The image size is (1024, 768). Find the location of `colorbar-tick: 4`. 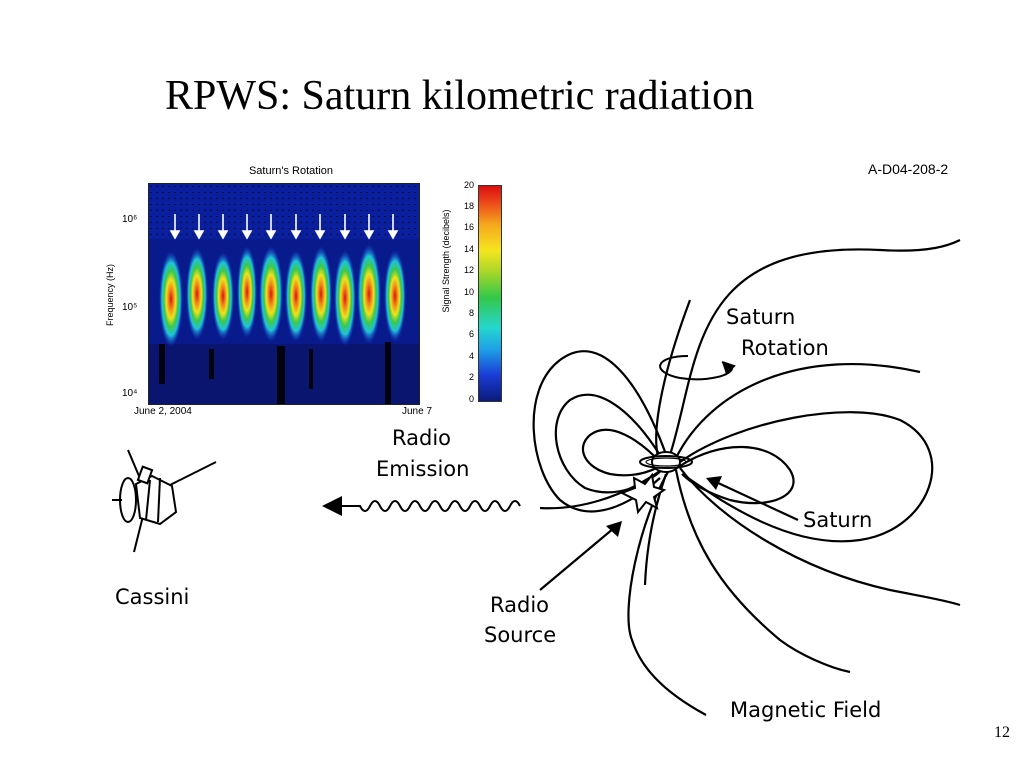

colorbar-tick: 4 is located at coordinates (471, 356).